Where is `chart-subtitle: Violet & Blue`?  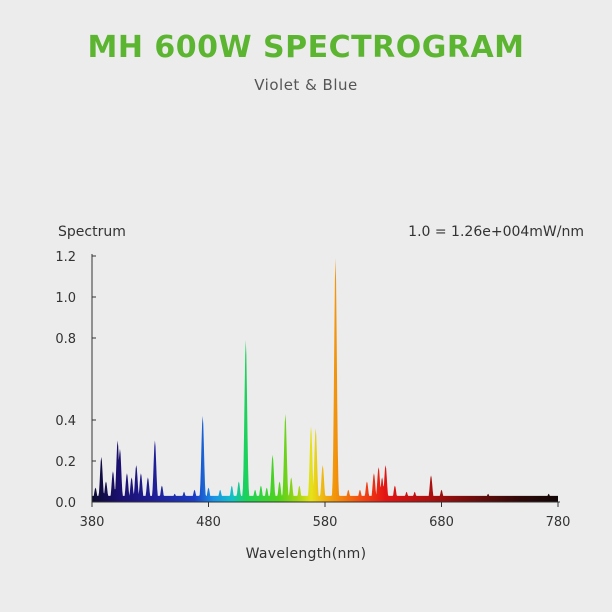 chart-subtitle: Violet & Blue is located at coordinates (306, 85).